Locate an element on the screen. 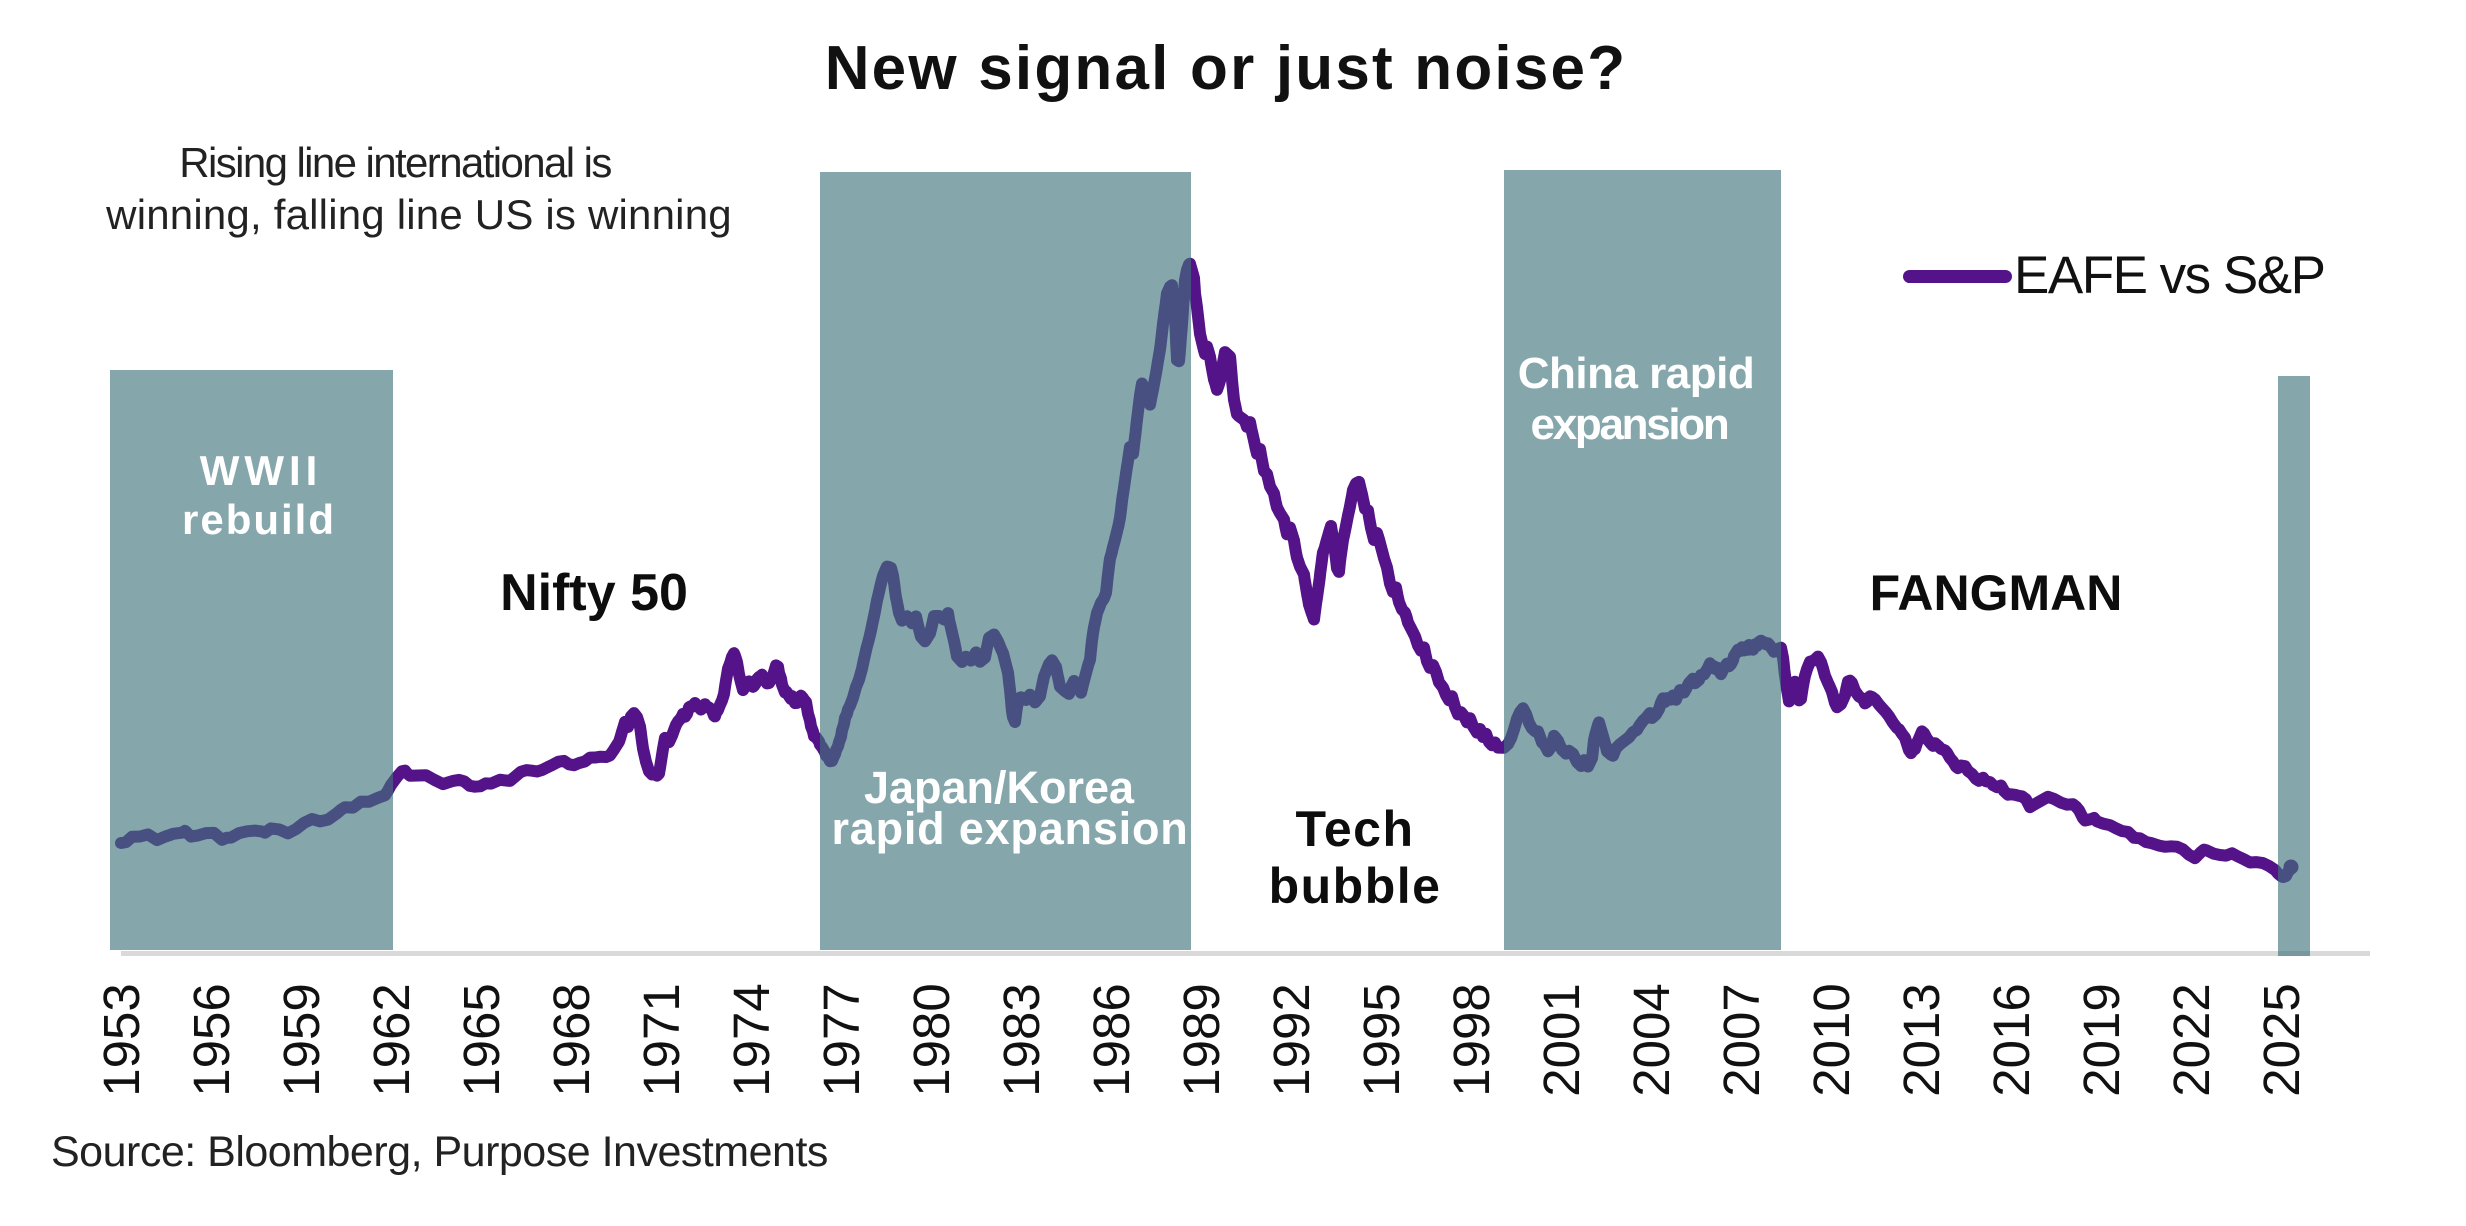 This screenshot has height=1226, width=2466. svg-text: 2010 is located at coordinates (1831, 1039).